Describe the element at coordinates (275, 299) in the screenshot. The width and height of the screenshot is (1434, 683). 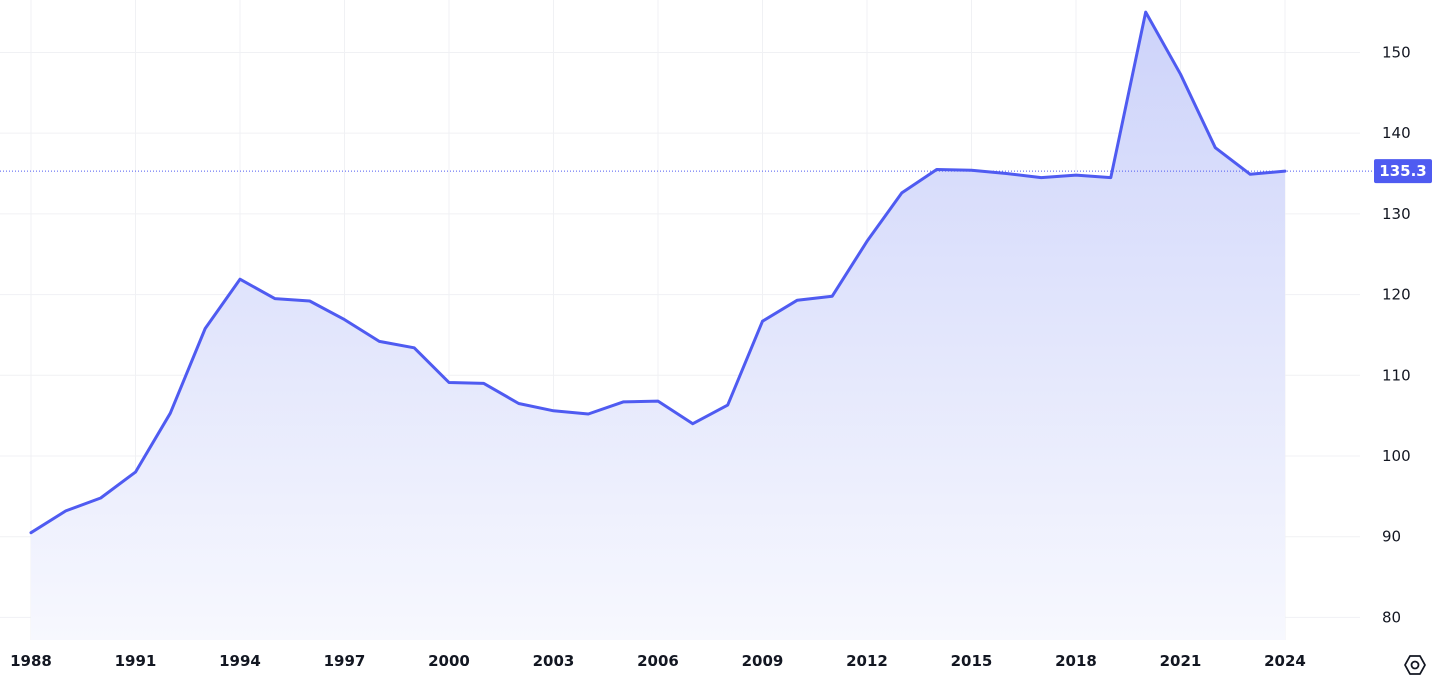
I see `data-point-1995` at that location.